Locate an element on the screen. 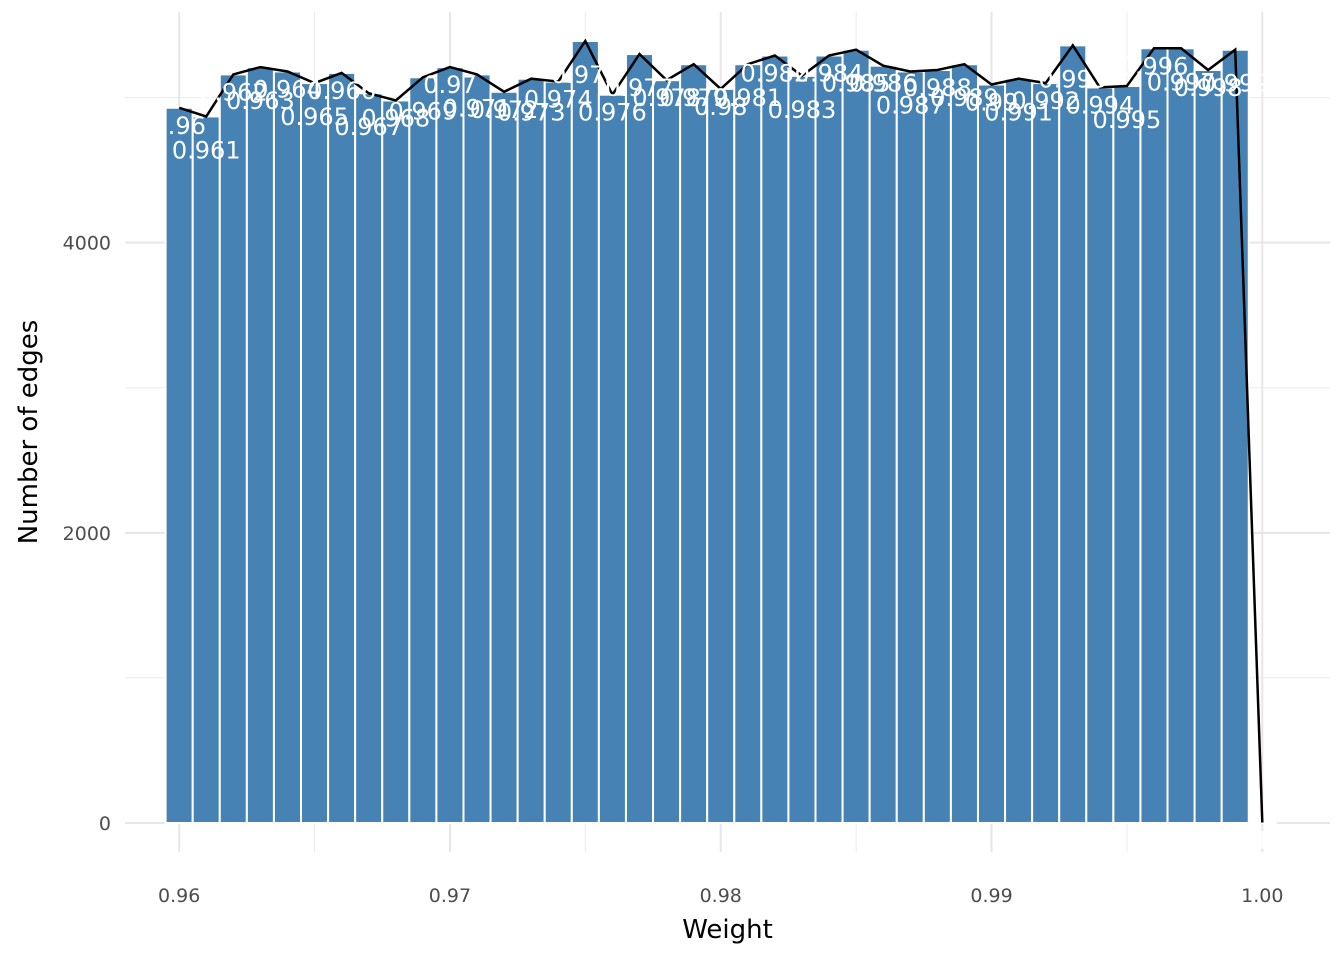 The height and width of the screenshot is (960, 1344). bar-label: 0.96 is located at coordinates (178, 126).